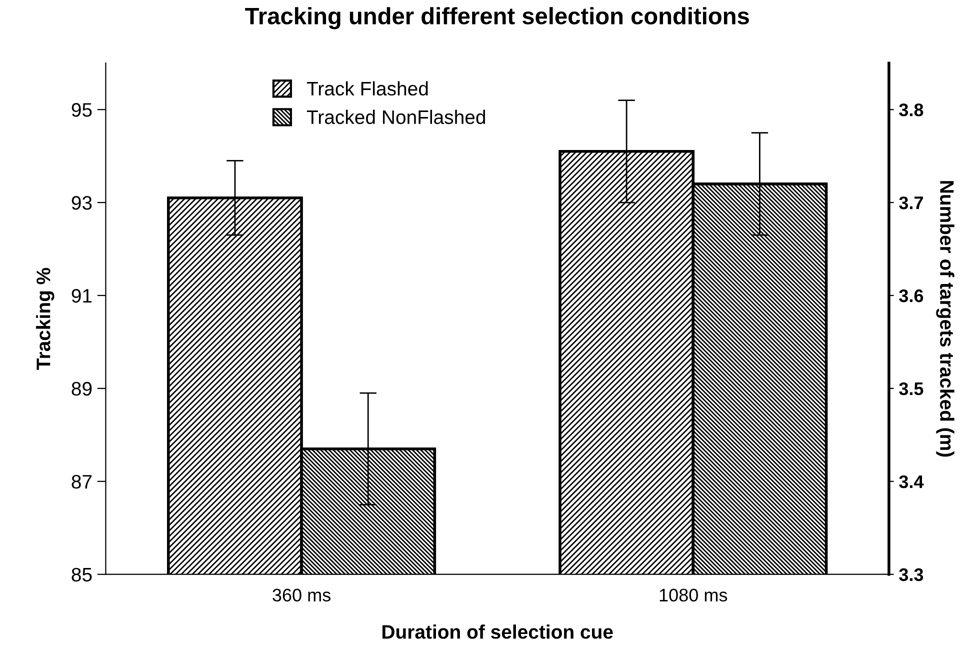 Image resolution: width=979 pixels, height=664 pixels. I want to click on y2-tick-label: 3.3, so click(911, 575).